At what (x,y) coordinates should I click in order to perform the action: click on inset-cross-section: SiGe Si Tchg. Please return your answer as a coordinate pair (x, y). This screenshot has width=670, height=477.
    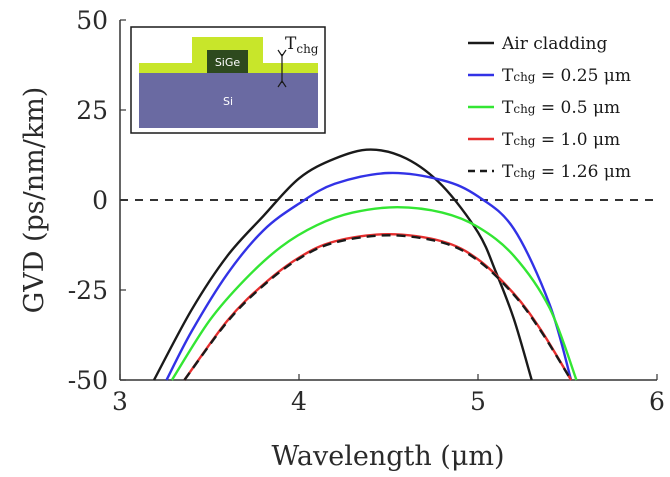
    Looking at the image, I should click on (228, 80).